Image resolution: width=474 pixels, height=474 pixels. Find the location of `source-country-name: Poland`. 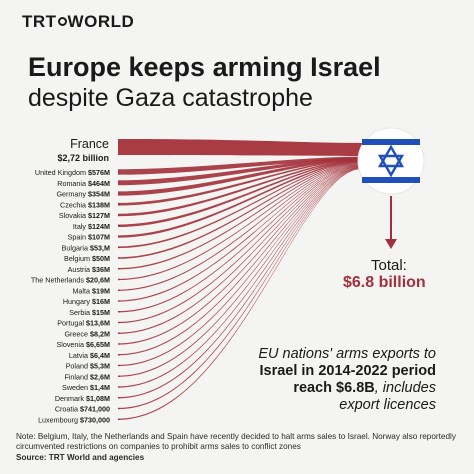

source-country-name: Poland is located at coordinates (78, 366).